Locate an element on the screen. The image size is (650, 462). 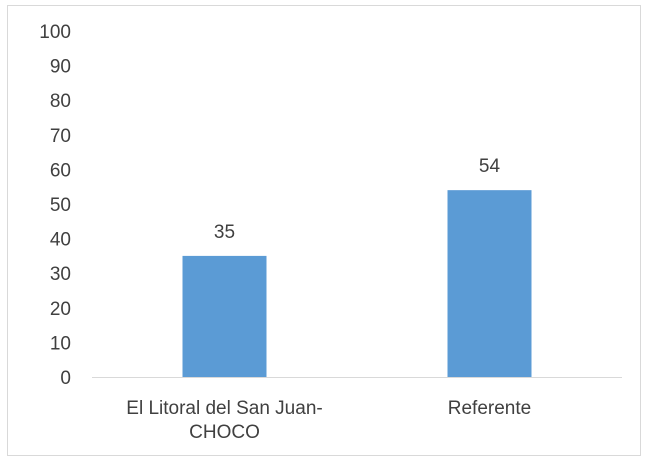
y-tick-label: 50 is located at coordinates (60, 205).